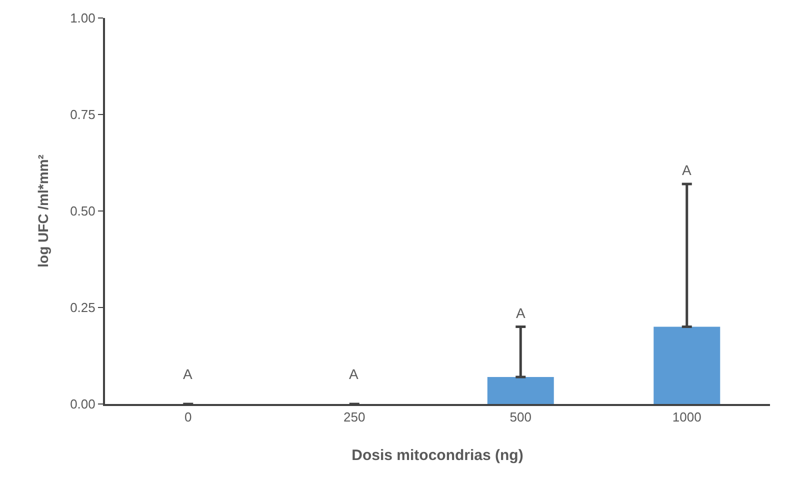 The width and height of the screenshot is (810, 488). Describe the element at coordinates (43, 211) in the screenshot. I see `y-axis-title: log UFC /ml*mm²` at that location.